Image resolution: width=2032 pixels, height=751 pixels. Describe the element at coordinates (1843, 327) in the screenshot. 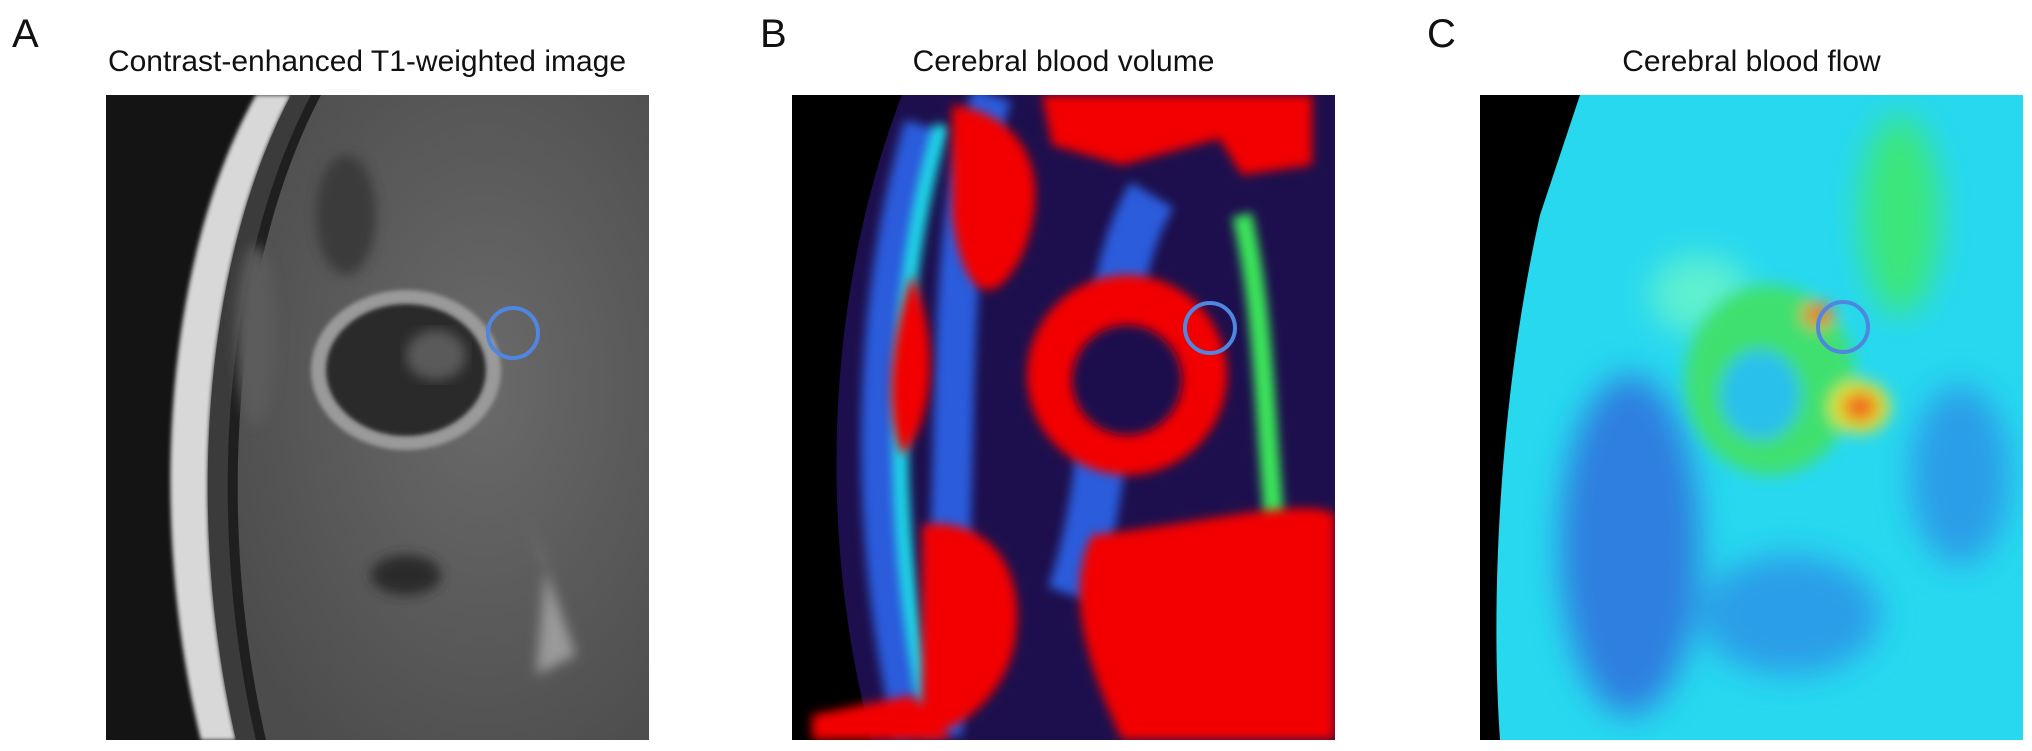

I see `roi-circle-c` at that location.